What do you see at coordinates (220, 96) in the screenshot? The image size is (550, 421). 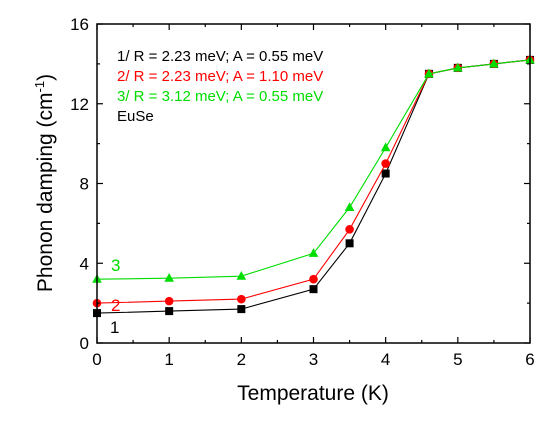 I see `legend-entry-3: 3/ R = 3.12 meV; A = 0.55 meV` at bounding box center [220, 96].